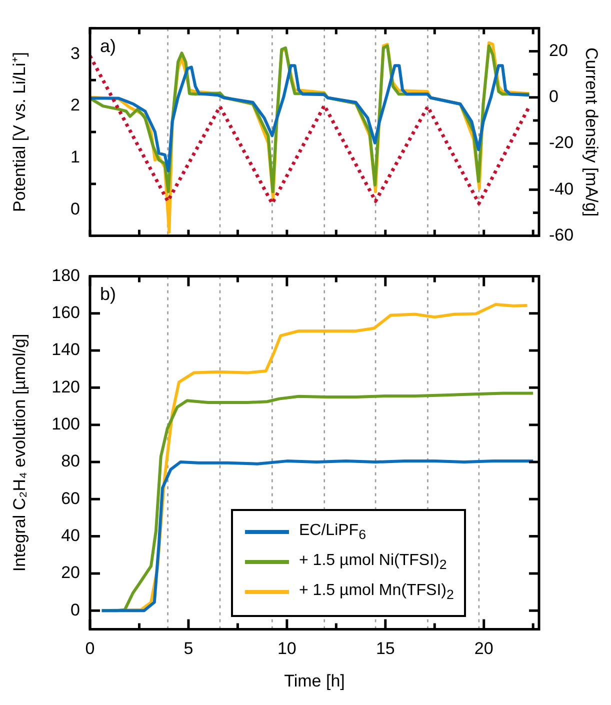 This screenshot has width=611, height=705. I want to click on x-tick-label: 15, so click(385, 648).